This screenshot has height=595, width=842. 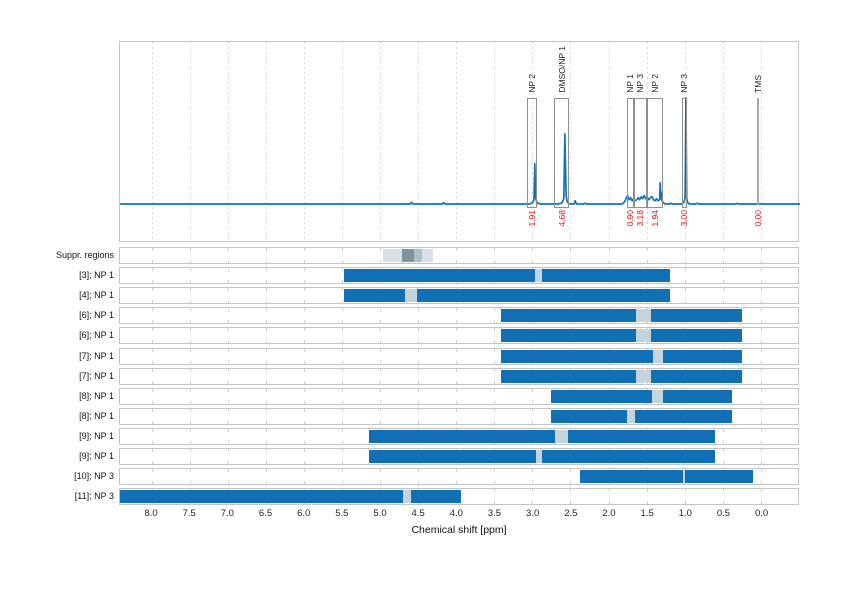 I want to click on row-label: [8]; NP 1, so click(x=96, y=415).